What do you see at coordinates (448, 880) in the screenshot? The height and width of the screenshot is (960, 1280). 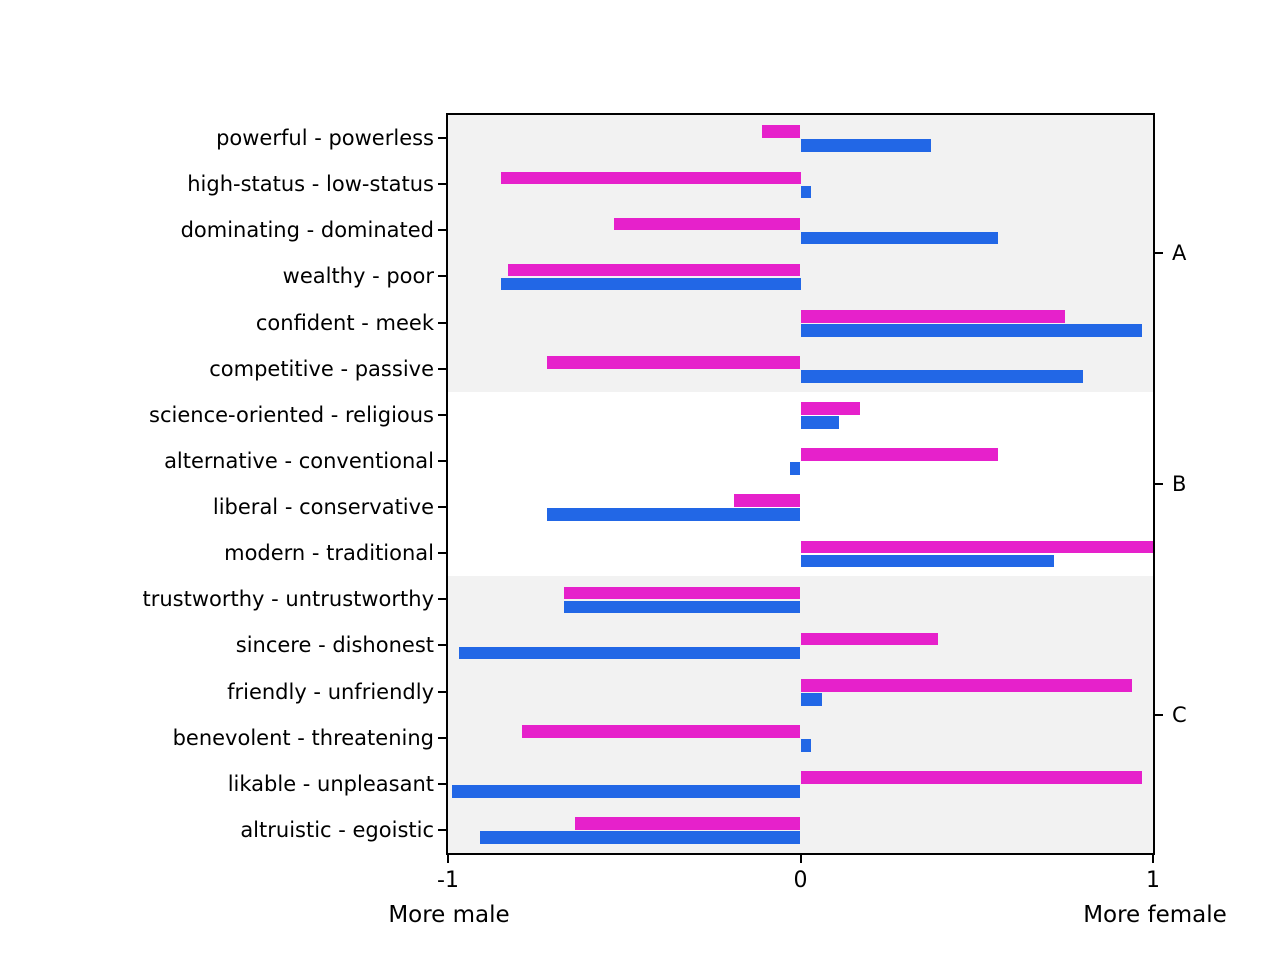 I see `x-tick-label: -1` at bounding box center [448, 880].